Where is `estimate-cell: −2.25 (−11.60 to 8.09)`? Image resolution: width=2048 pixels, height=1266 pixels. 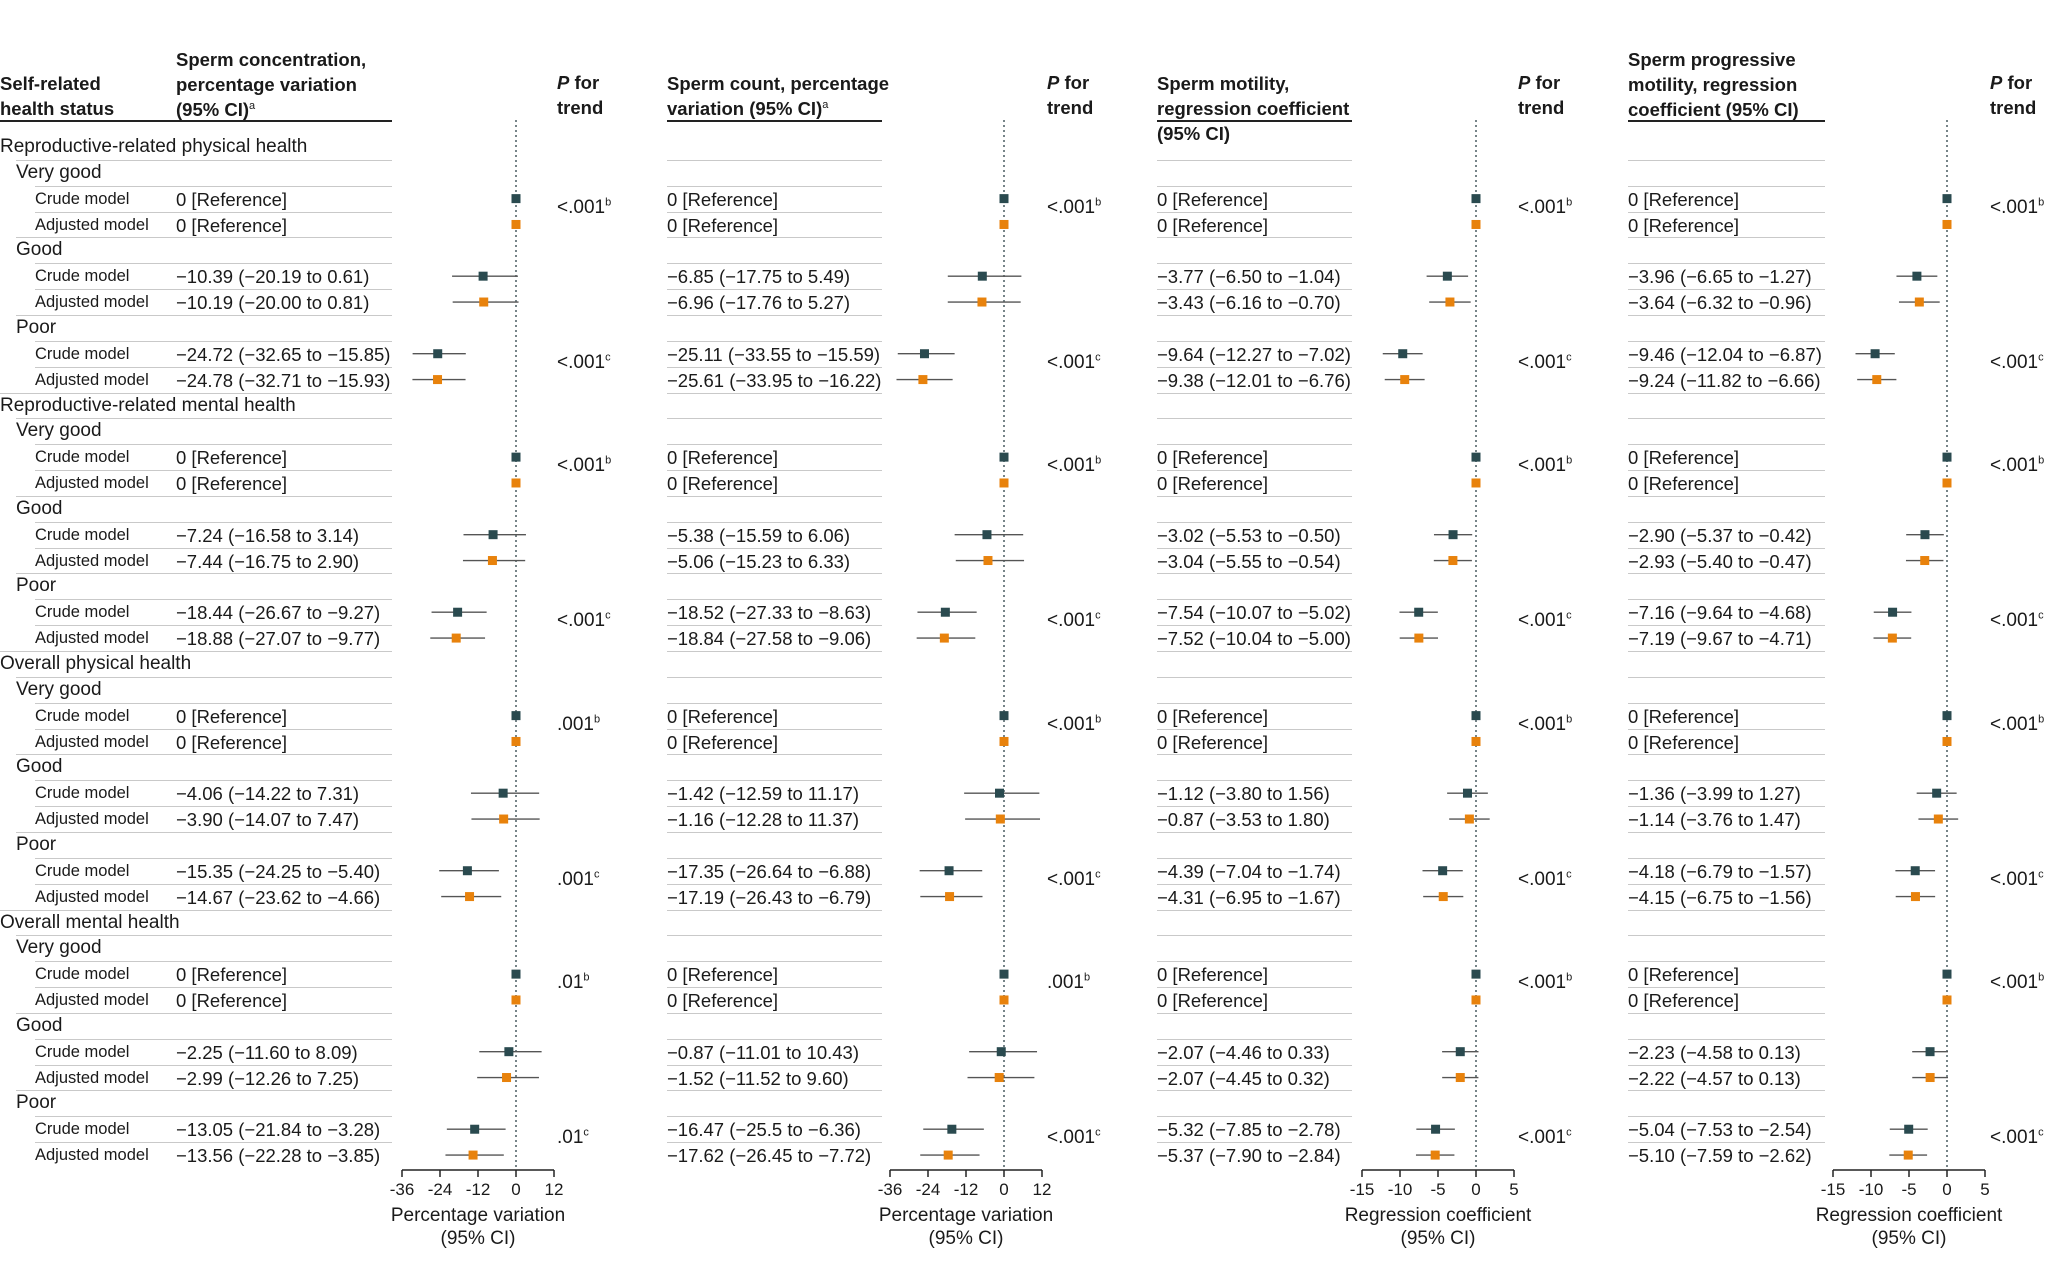
estimate-cell: −2.25 (−11.60 to 8.09) is located at coordinates (267, 1052).